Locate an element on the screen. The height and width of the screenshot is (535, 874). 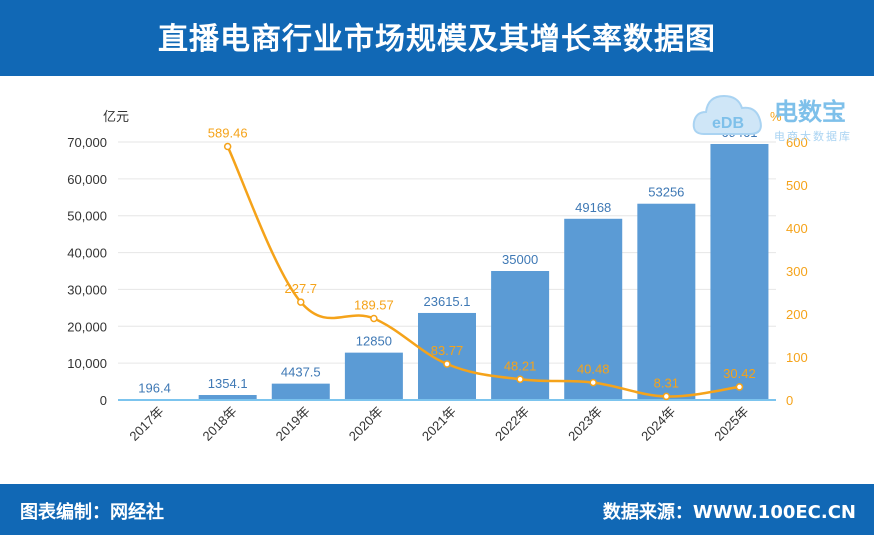
line-data-label: 30.42 is located at coordinates (739, 373).